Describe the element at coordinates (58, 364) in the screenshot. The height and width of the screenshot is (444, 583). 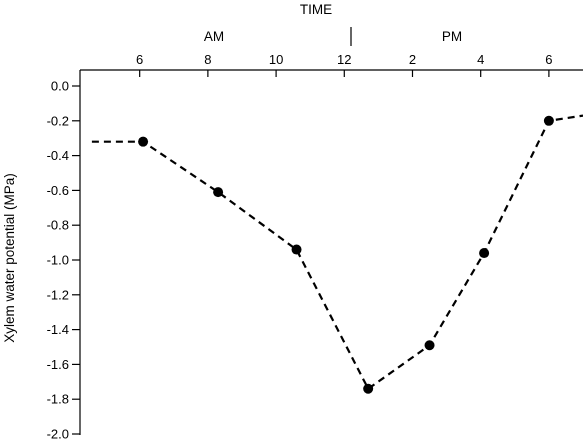
I see `y-tick-label: -1.6` at that location.